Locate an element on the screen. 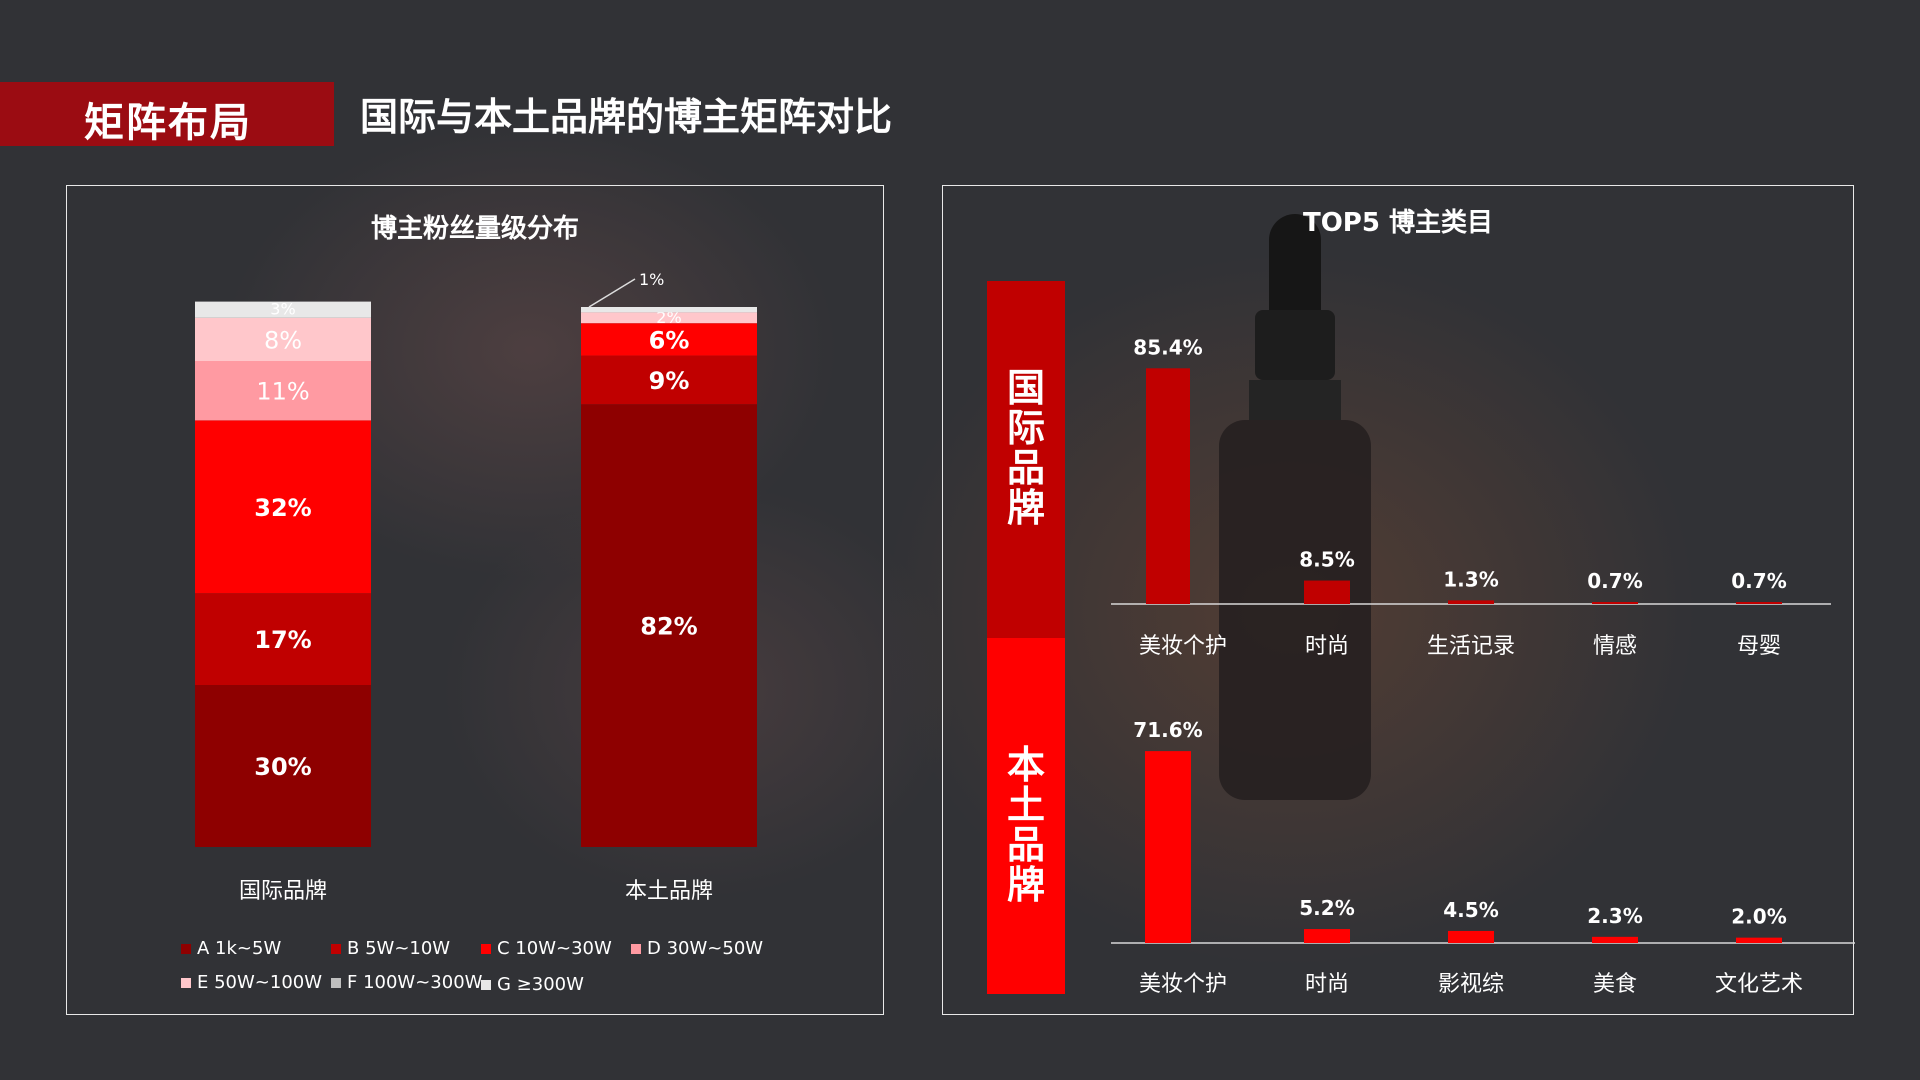  bar-value-label: 8.5% is located at coordinates (1326, 560).